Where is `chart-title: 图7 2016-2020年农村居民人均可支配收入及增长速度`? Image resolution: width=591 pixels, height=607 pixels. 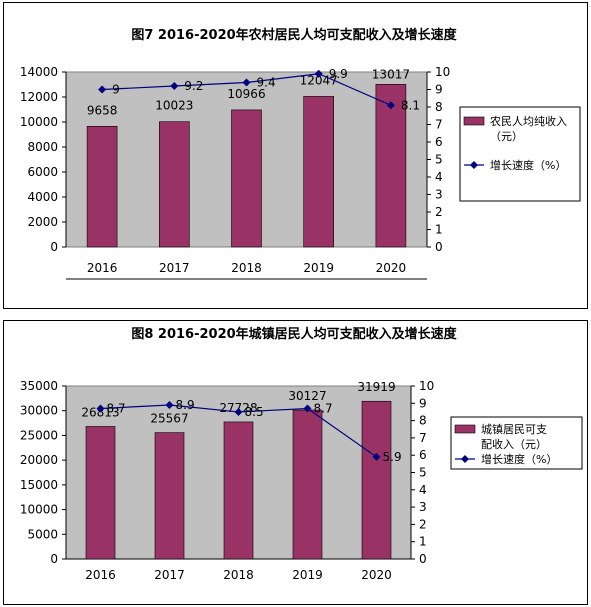 chart-title: 图7 2016-2020年农村居民人均可支配收入及增长速度 is located at coordinates (294, 35).